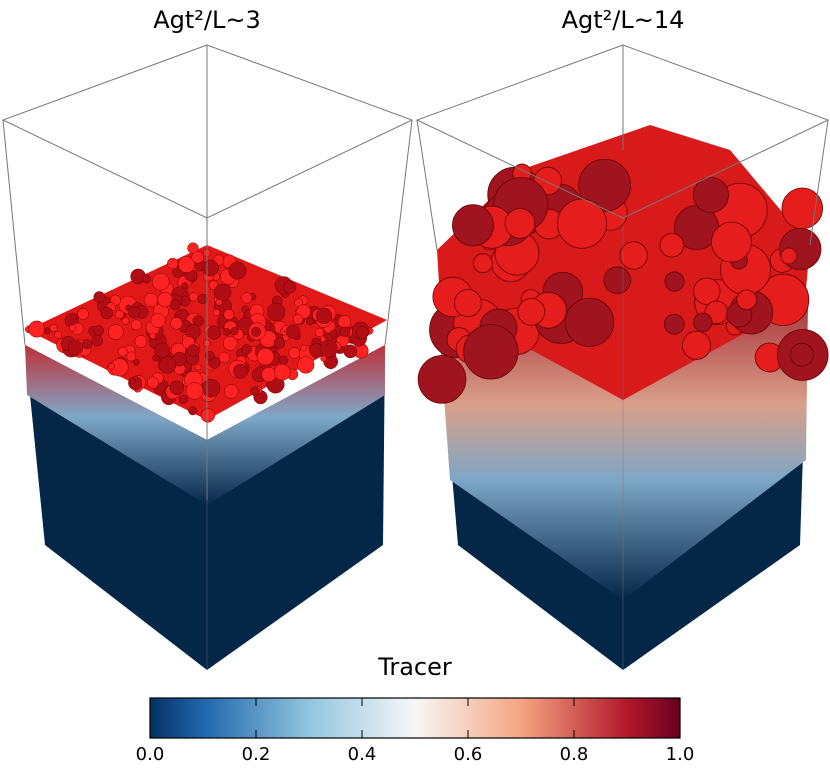 This screenshot has width=830, height=784. Describe the element at coordinates (256, 754) in the screenshot. I see `colorbar-tick-label: 0.2` at that location.